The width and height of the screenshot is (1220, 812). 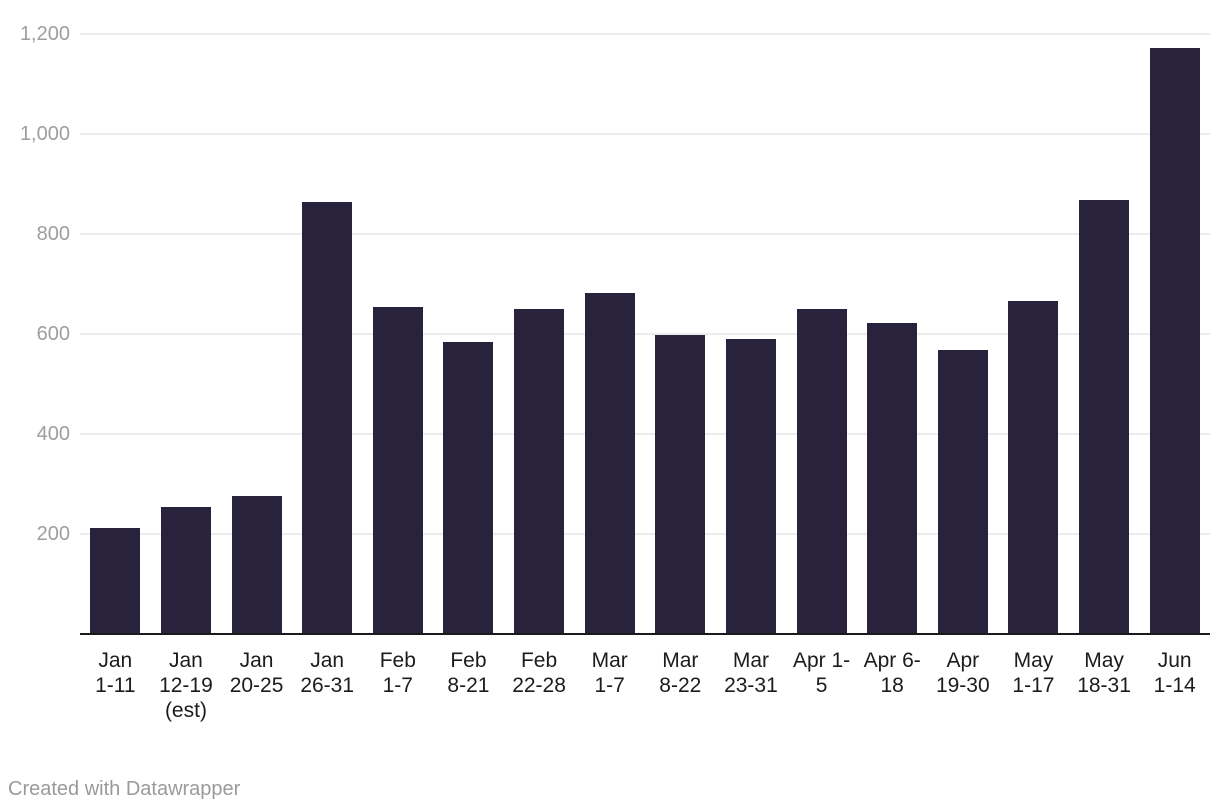 What do you see at coordinates (185, 570) in the screenshot?
I see `bar-jan-12-19-est-` at bounding box center [185, 570].